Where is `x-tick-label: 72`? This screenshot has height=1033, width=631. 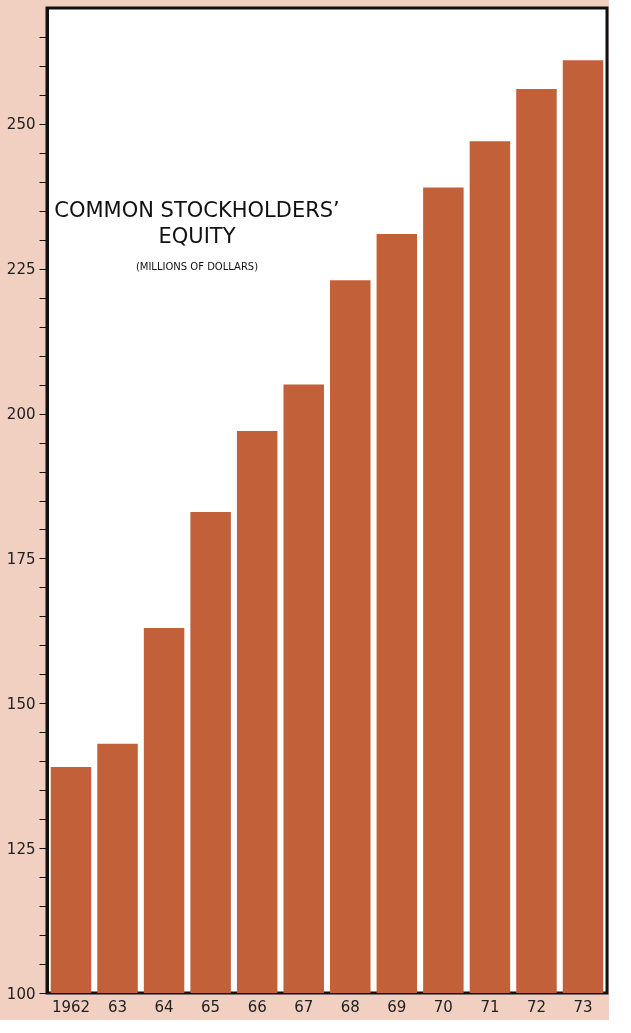 x-tick-label: 72 is located at coordinates (536, 1006).